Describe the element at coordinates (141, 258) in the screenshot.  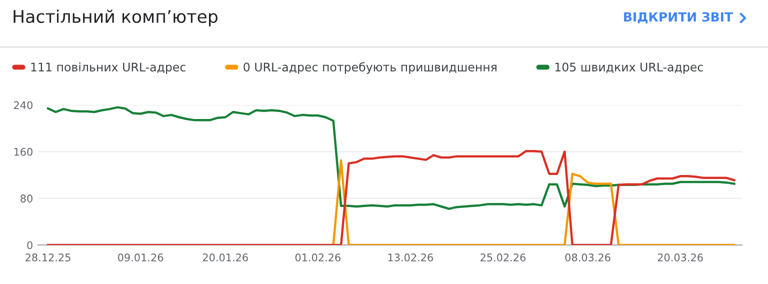
I see `x-tick-label: 09.01.26` at that location.